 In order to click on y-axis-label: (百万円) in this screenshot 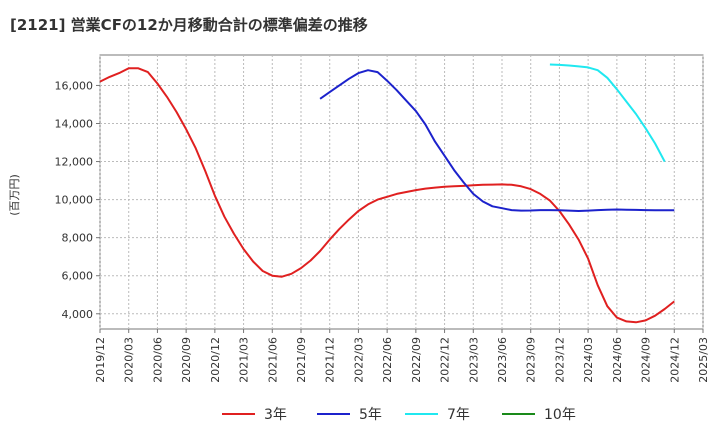, I will do `click(14, 195)`.